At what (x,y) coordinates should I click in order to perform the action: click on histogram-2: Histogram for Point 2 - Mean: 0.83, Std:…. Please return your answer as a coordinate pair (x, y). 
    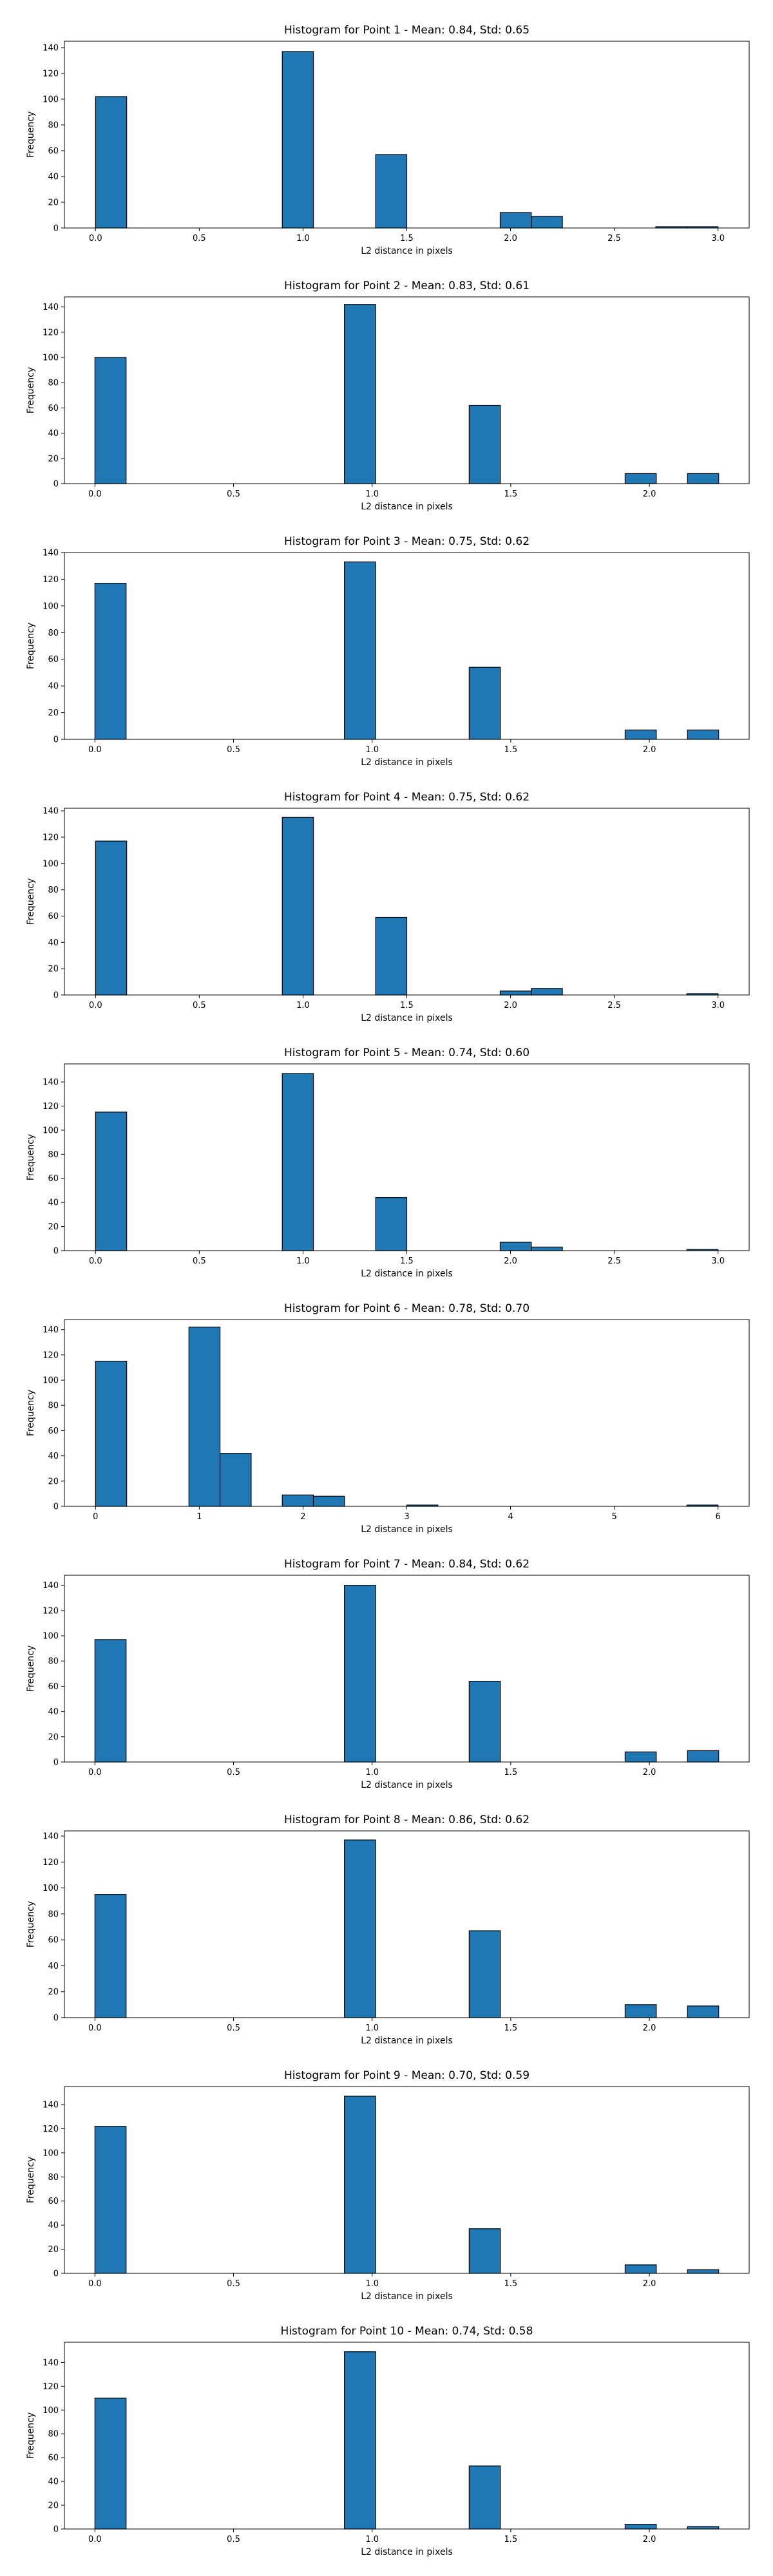
    Looking at the image, I should click on (388, 396).